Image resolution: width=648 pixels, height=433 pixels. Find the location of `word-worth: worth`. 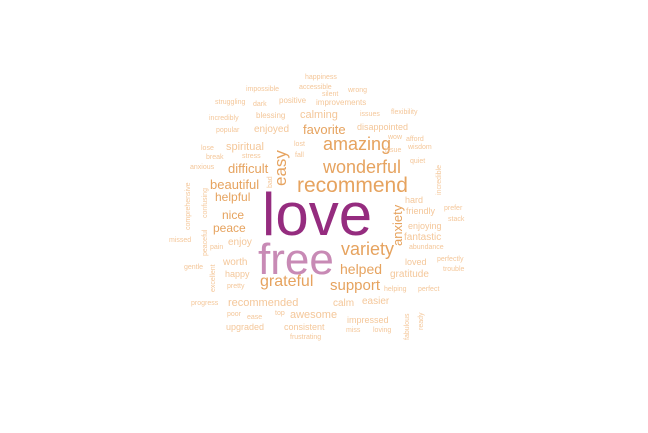

word-worth: worth is located at coordinates (235, 262).